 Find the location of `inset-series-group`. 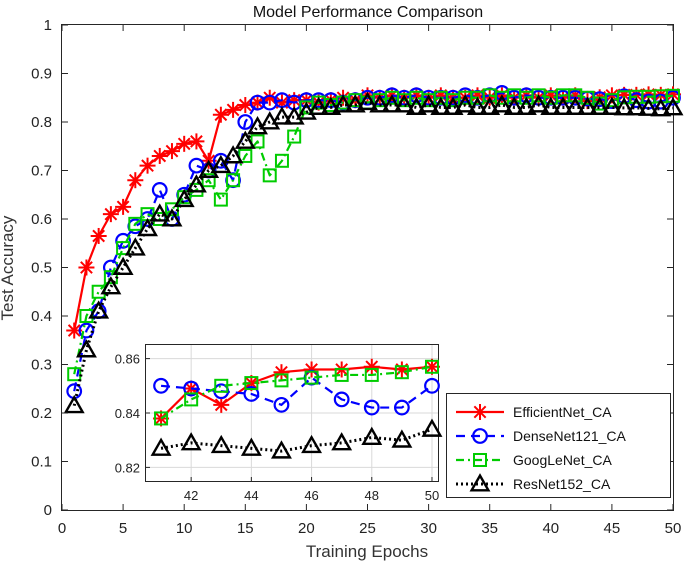

inset-series-group is located at coordinates (296, 408).